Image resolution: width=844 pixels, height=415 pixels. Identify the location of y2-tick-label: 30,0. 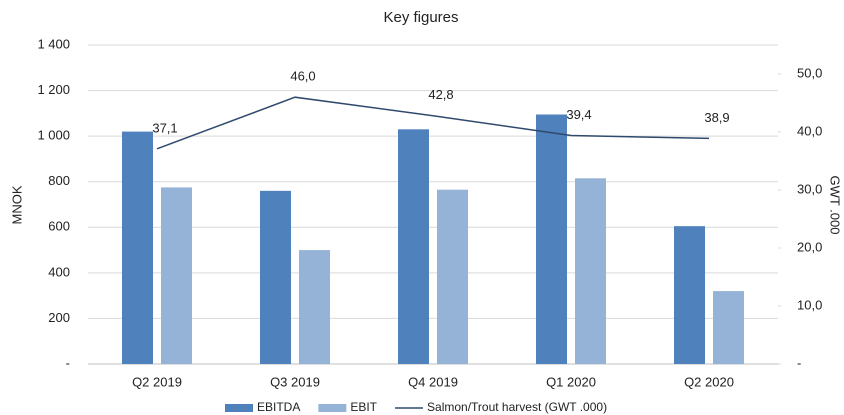
(809, 188).